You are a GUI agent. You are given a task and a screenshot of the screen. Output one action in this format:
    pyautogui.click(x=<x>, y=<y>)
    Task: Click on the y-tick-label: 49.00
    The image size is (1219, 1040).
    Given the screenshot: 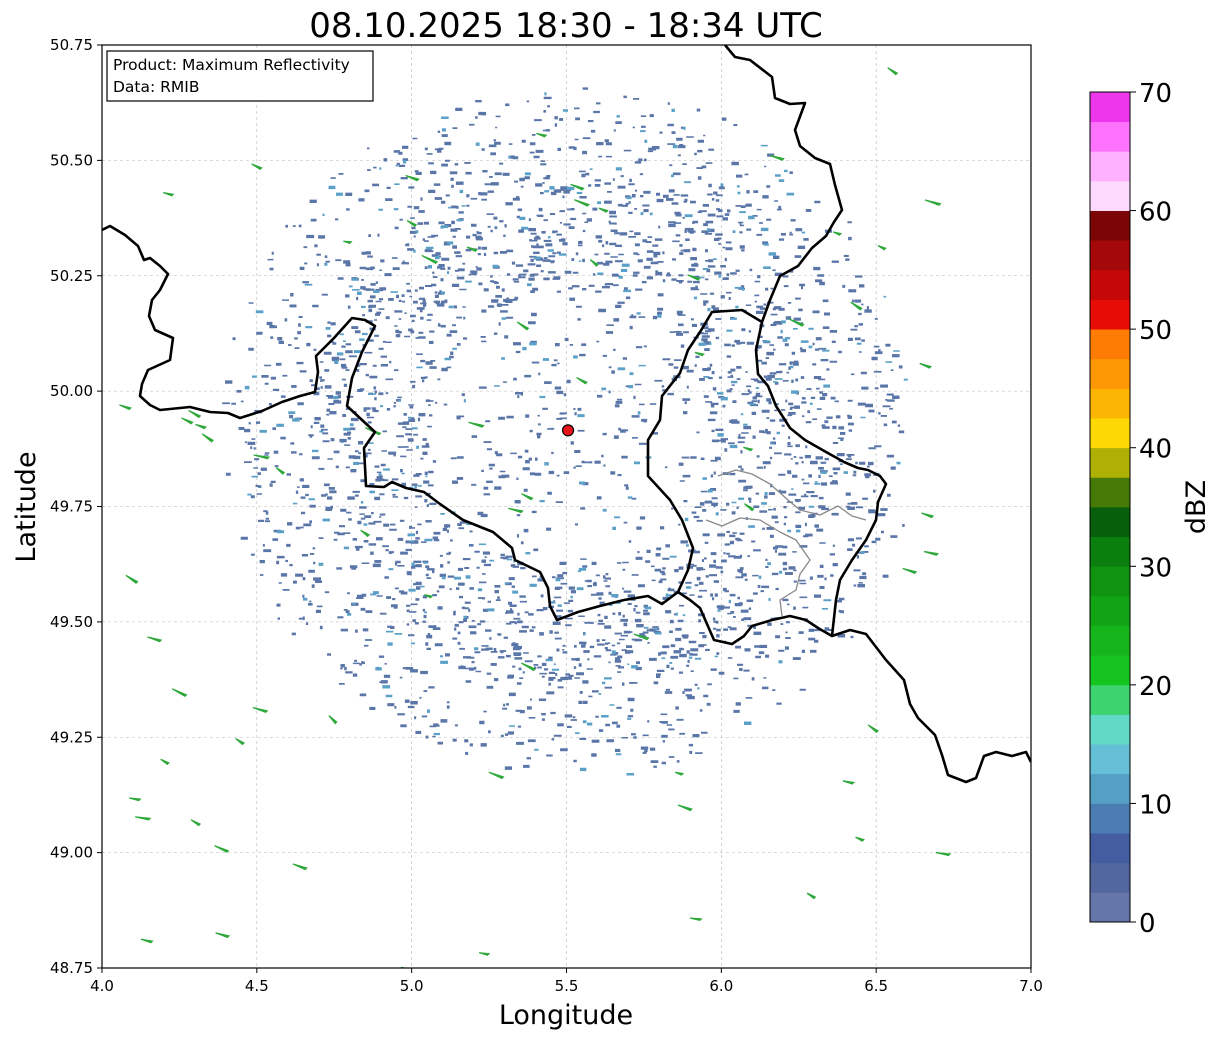 What is the action you would take?
    pyautogui.click(x=71, y=853)
    